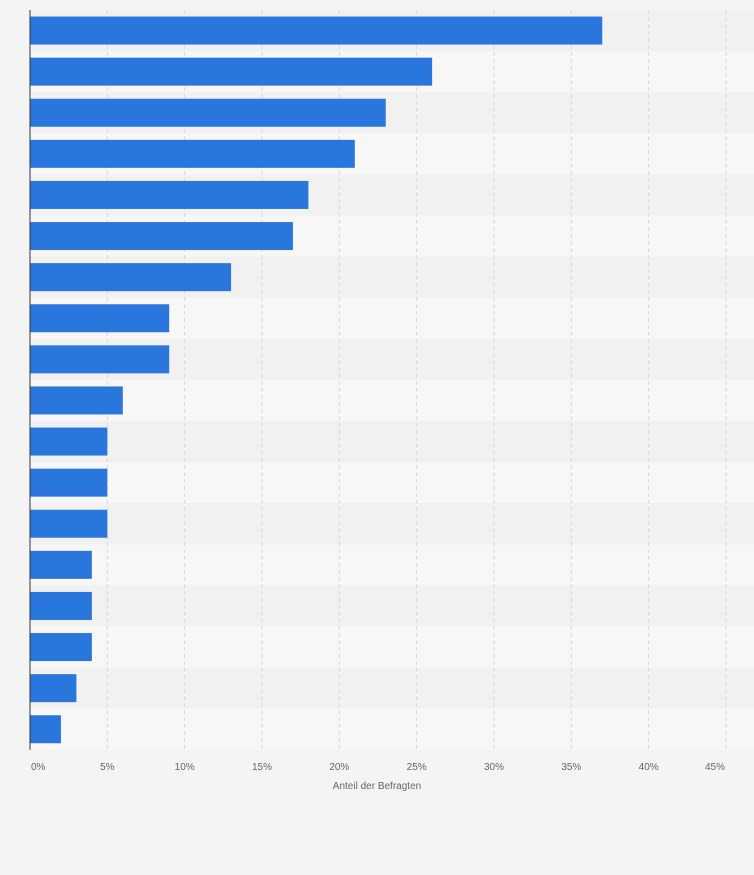 This screenshot has width=754, height=875. Describe the element at coordinates (262, 767) in the screenshot. I see `x-tick-label: 15%` at that location.